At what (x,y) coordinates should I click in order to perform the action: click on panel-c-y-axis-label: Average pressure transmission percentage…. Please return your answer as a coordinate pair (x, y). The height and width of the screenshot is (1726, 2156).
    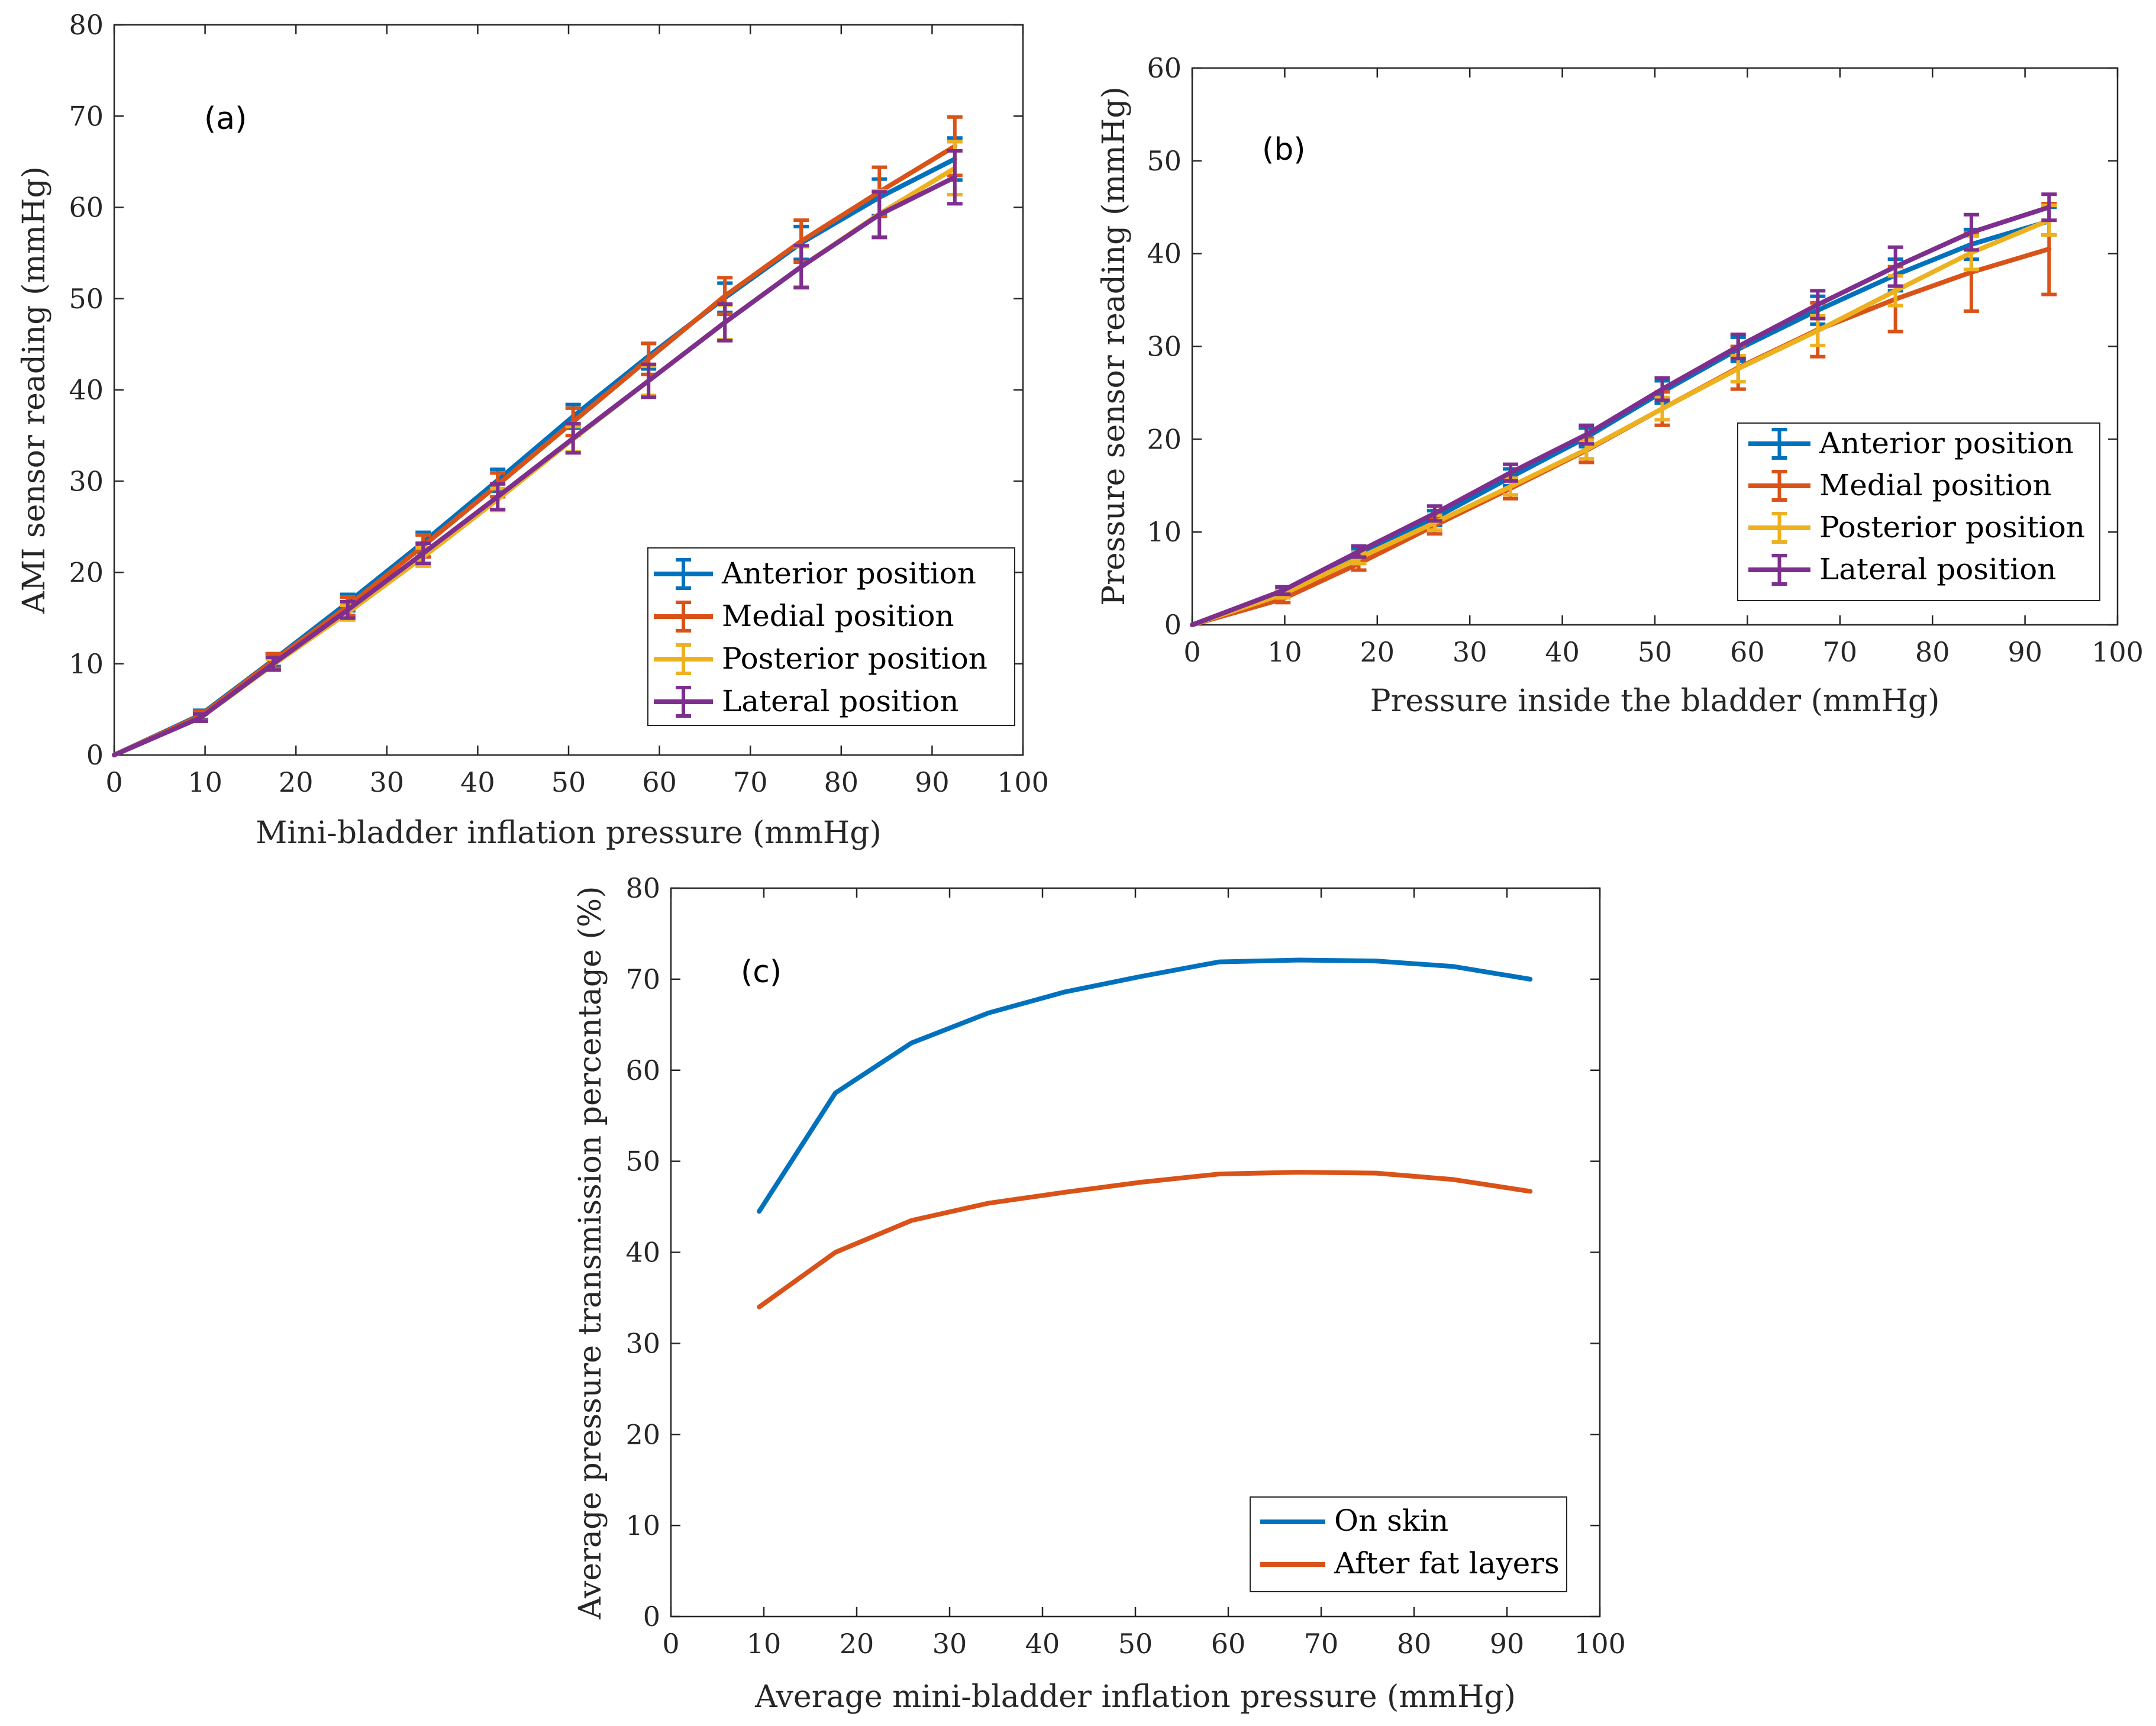
    Looking at the image, I should click on (590, 1253).